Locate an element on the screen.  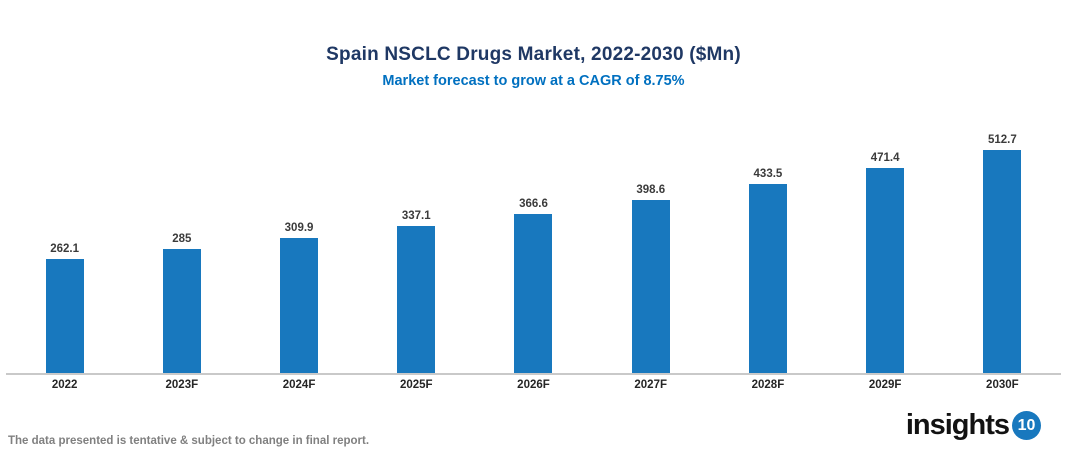
bar-group: 309.9 is located at coordinates (298, 297).